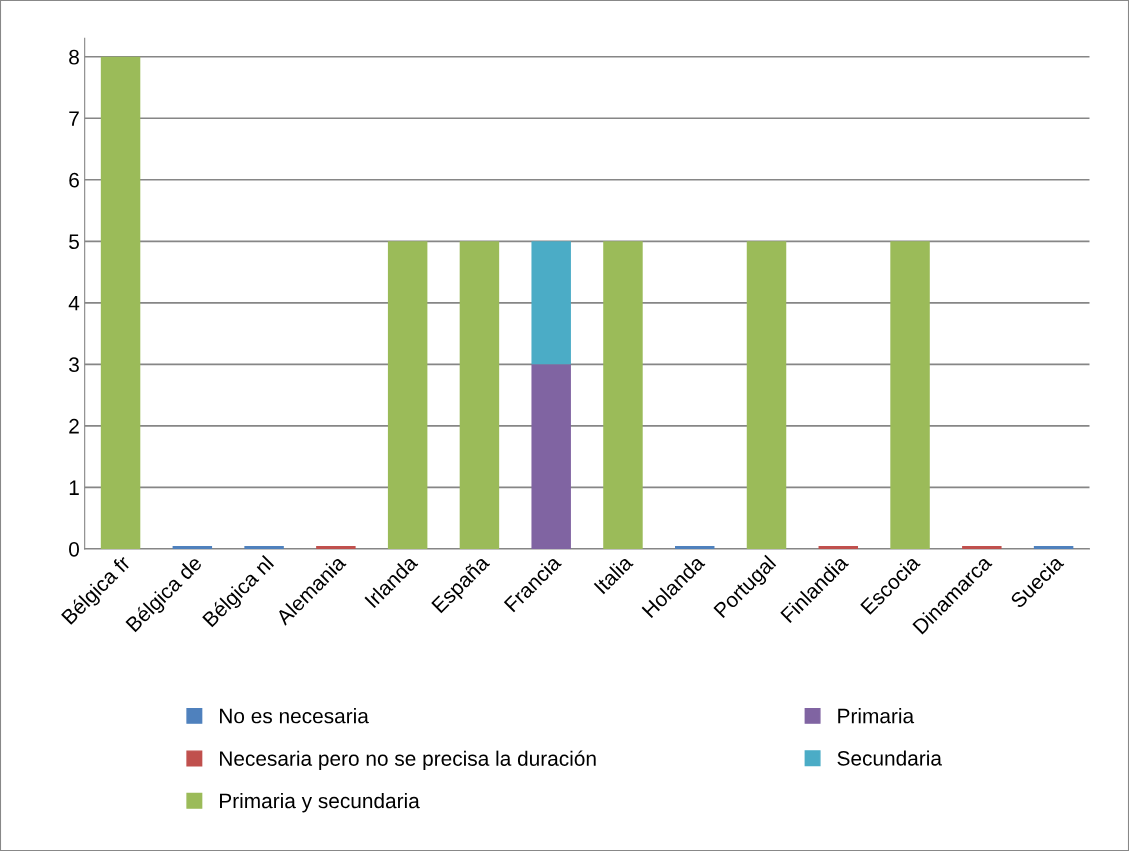 Image resolution: width=1129 pixels, height=851 pixels. Describe the element at coordinates (320, 802) in the screenshot. I see `legend-label: Primaria y secundaria` at that location.